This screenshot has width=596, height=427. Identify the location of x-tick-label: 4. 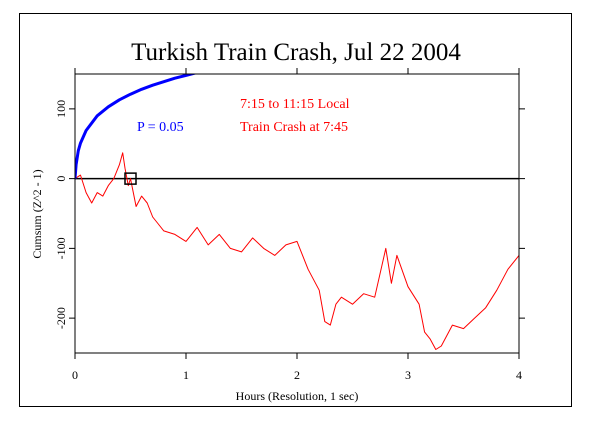
(519, 375).